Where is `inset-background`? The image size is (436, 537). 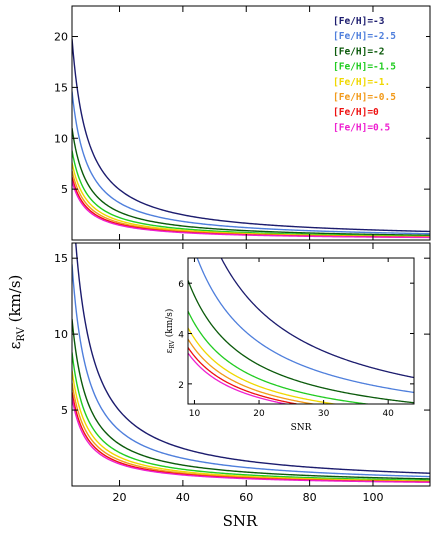 inset-background is located at coordinates (301, 331).